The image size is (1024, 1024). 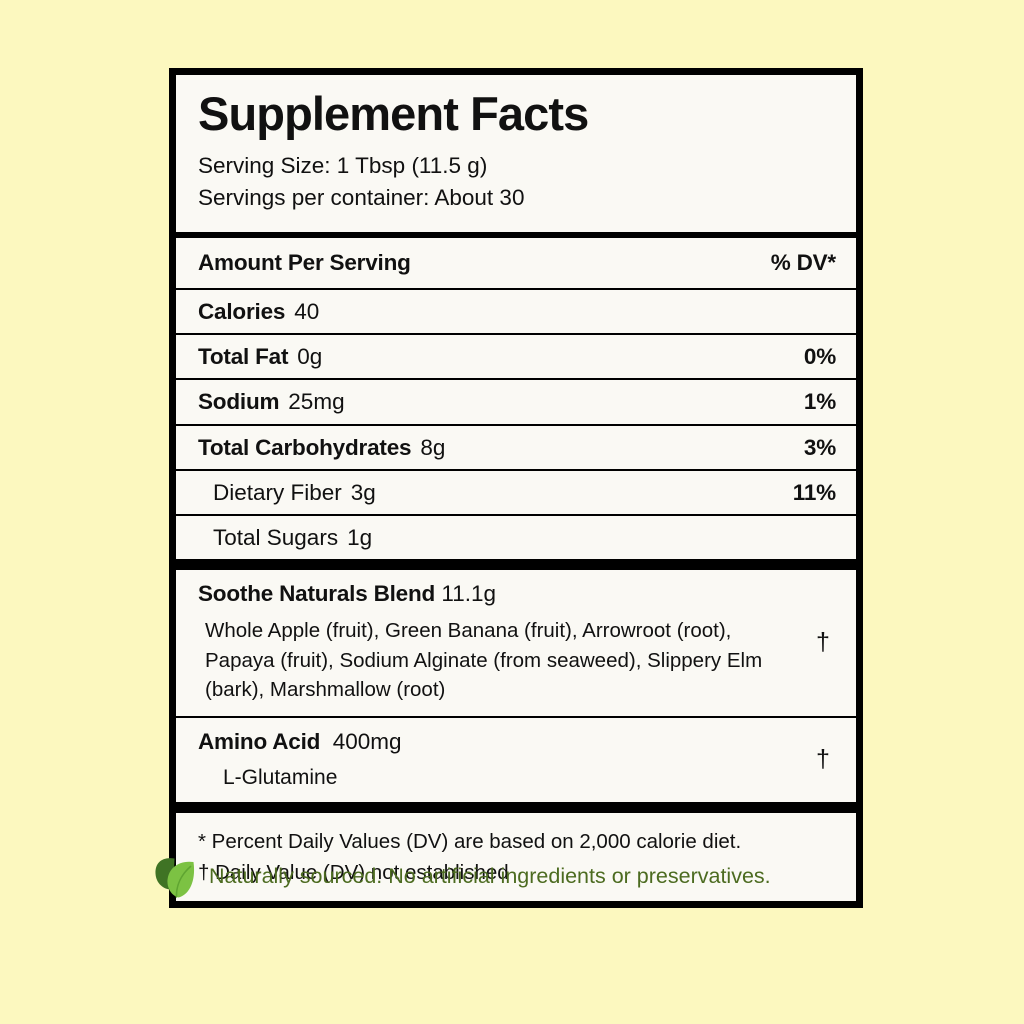 What do you see at coordinates (259, 742) in the screenshot?
I see `amino-name: Amino Acid` at bounding box center [259, 742].